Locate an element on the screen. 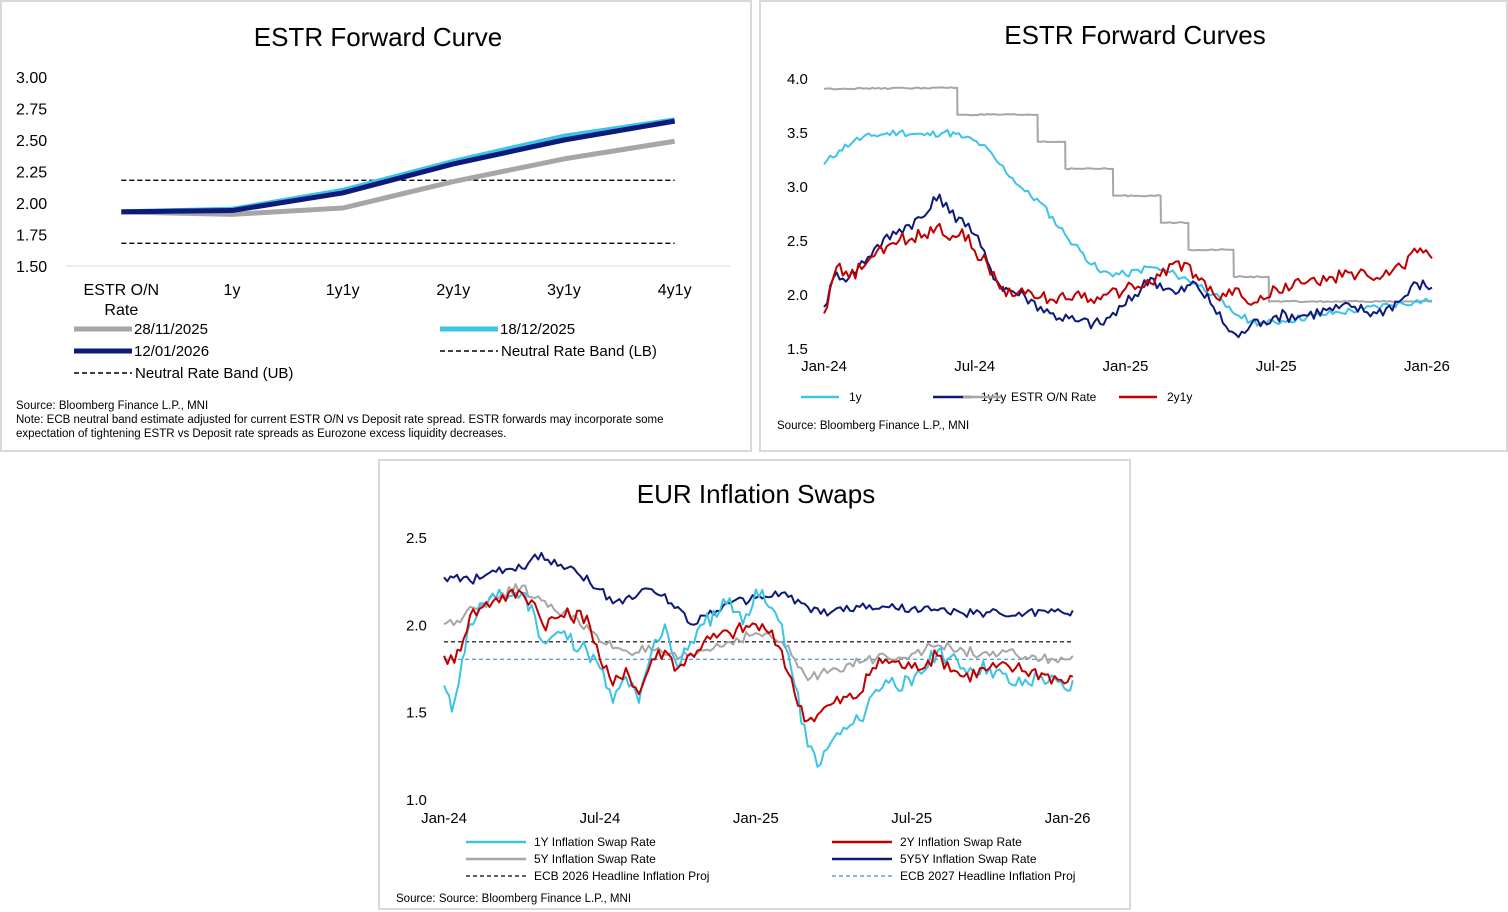 The width and height of the screenshot is (1508, 912). y-tick-label: 2.50 is located at coordinates (31, 141).